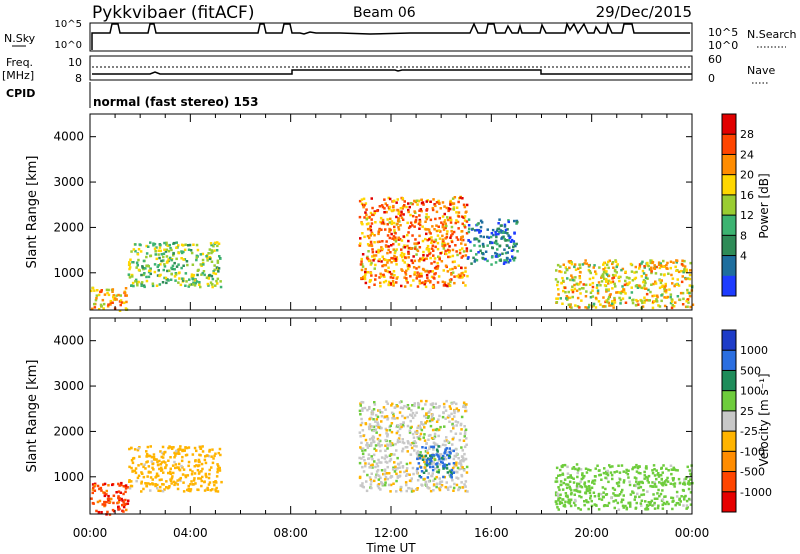 This screenshot has height=554, width=800. Describe the element at coordinates (68, 273) in the screenshot. I see `y-tick-label: 1000` at that location.